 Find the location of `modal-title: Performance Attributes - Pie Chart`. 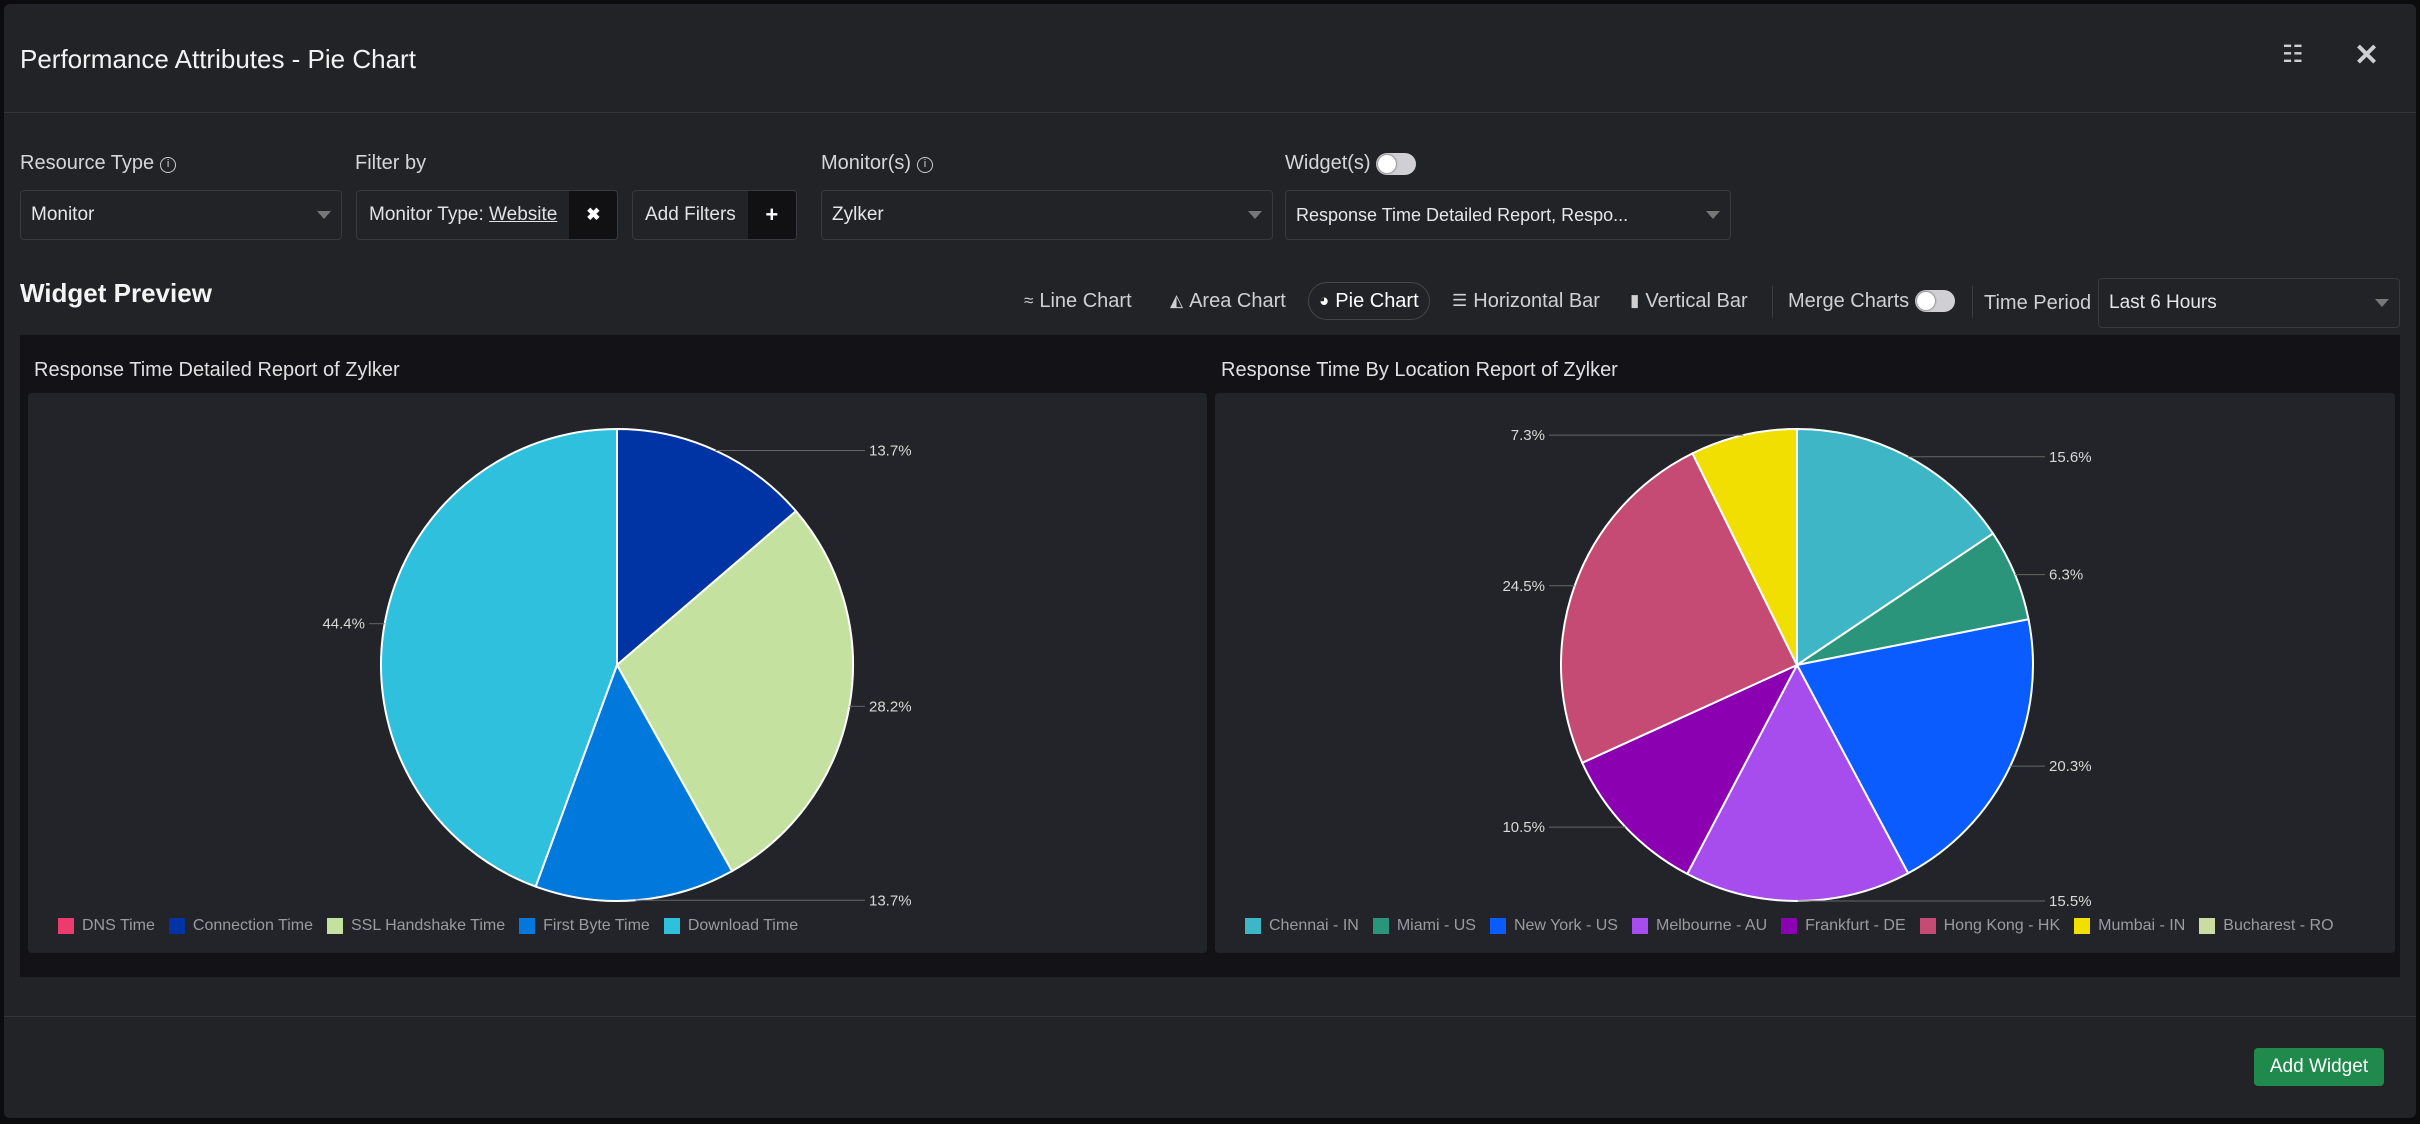

modal-title: Performance Attributes - Pie Chart is located at coordinates (218, 59).